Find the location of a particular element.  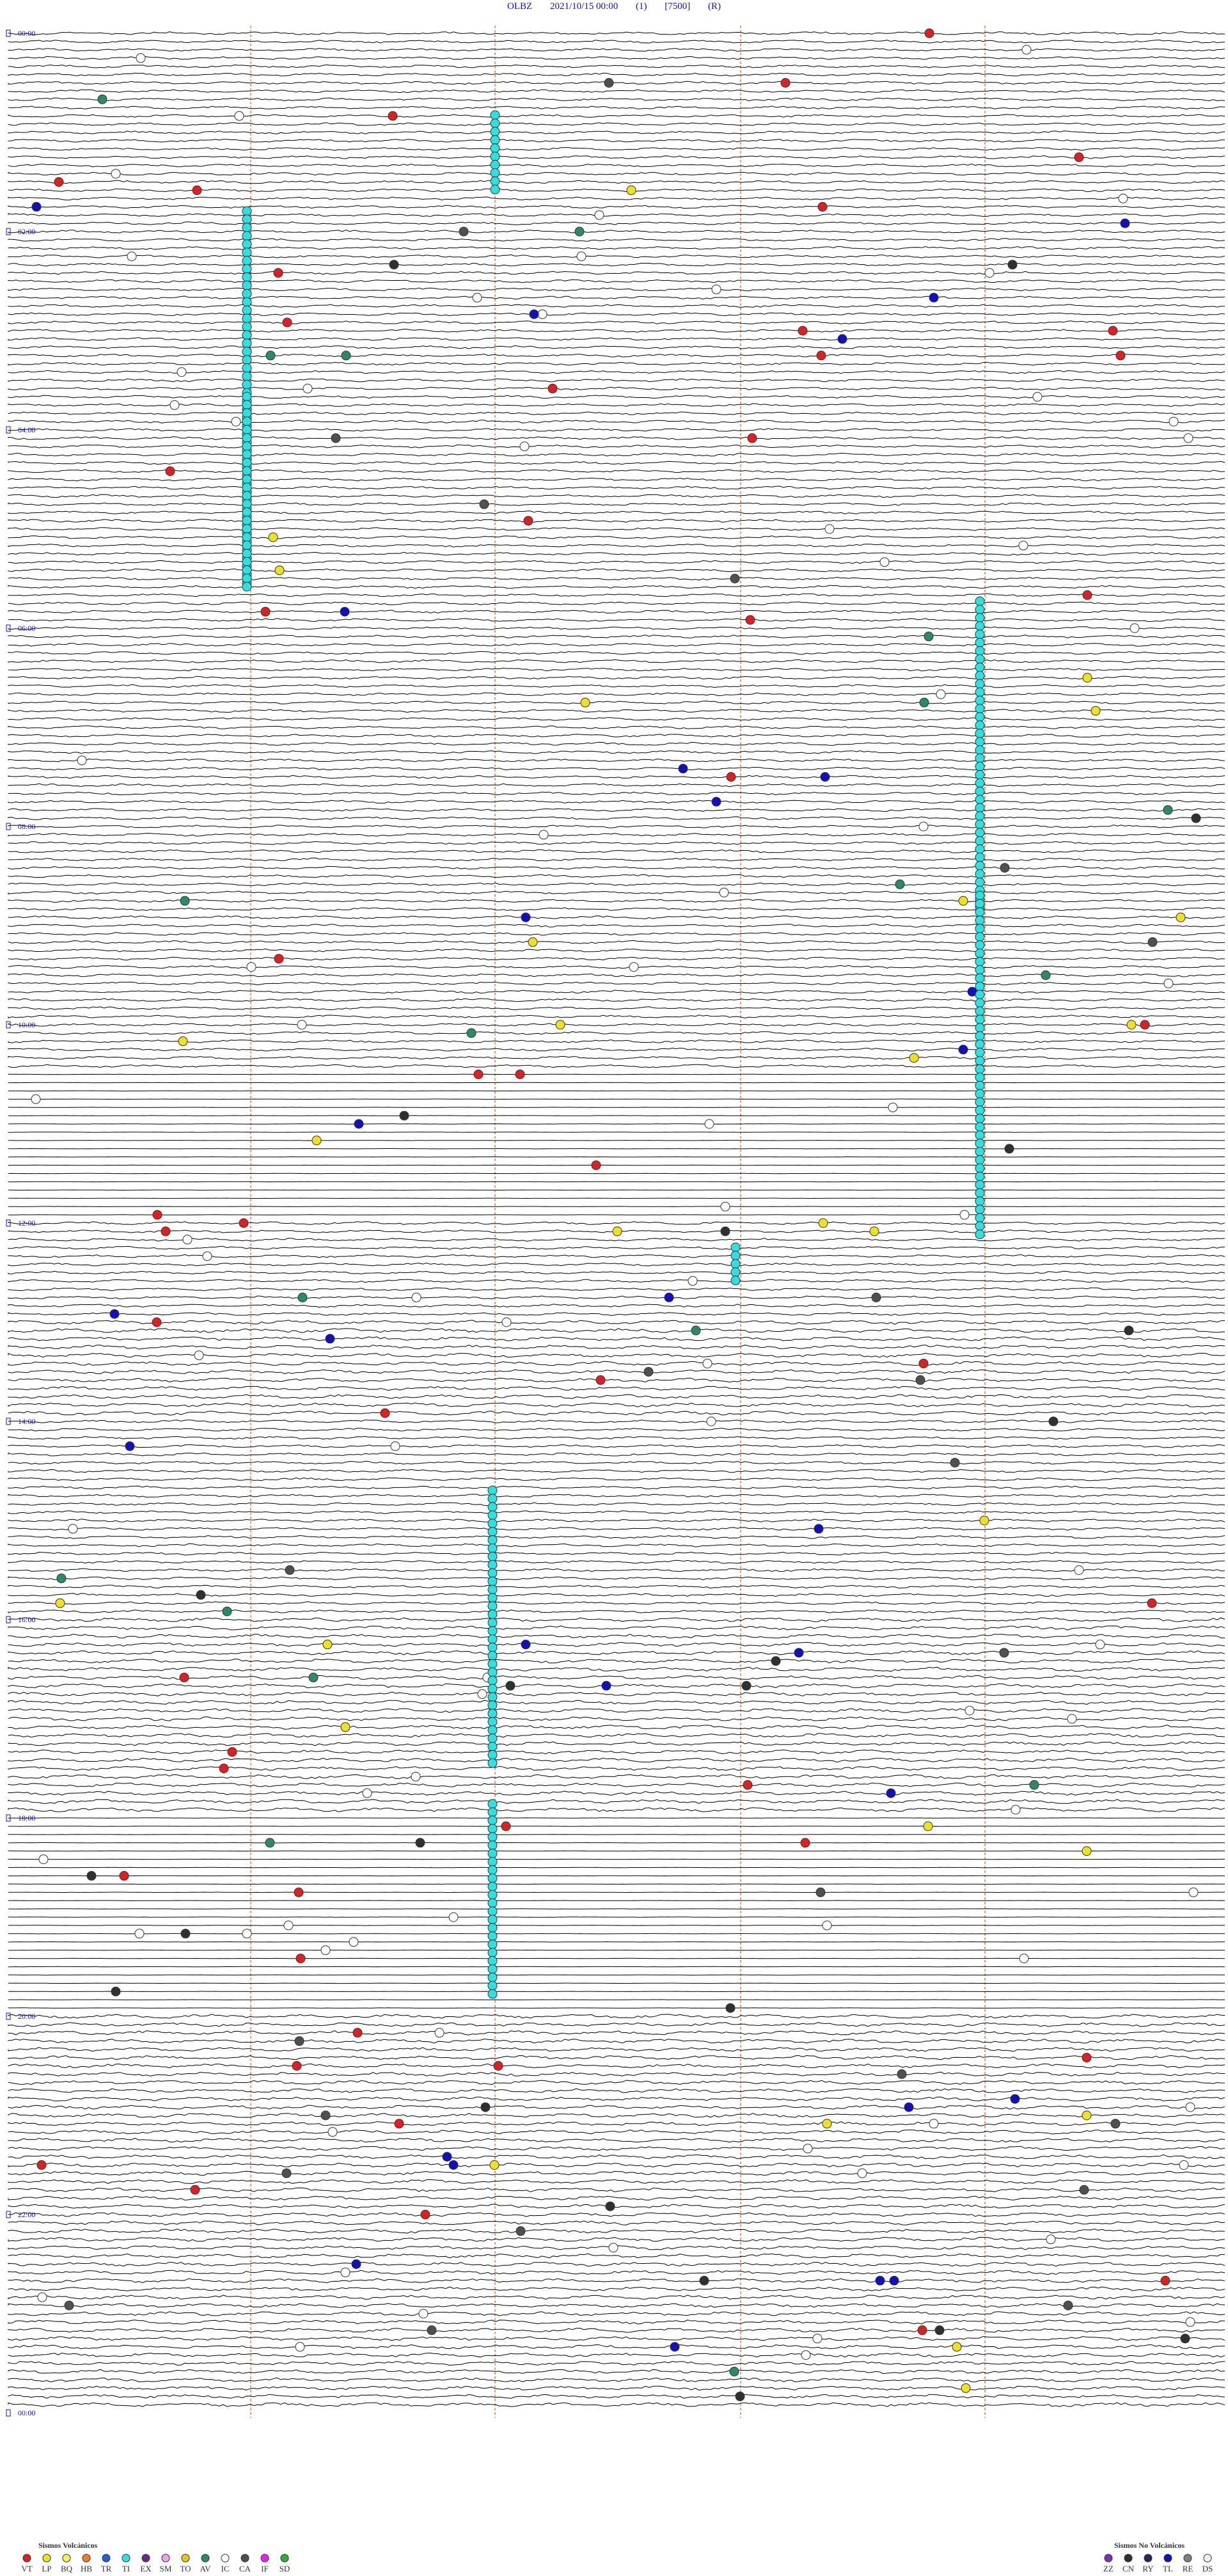

hour-label: 18:00 is located at coordinates (26, 1817).